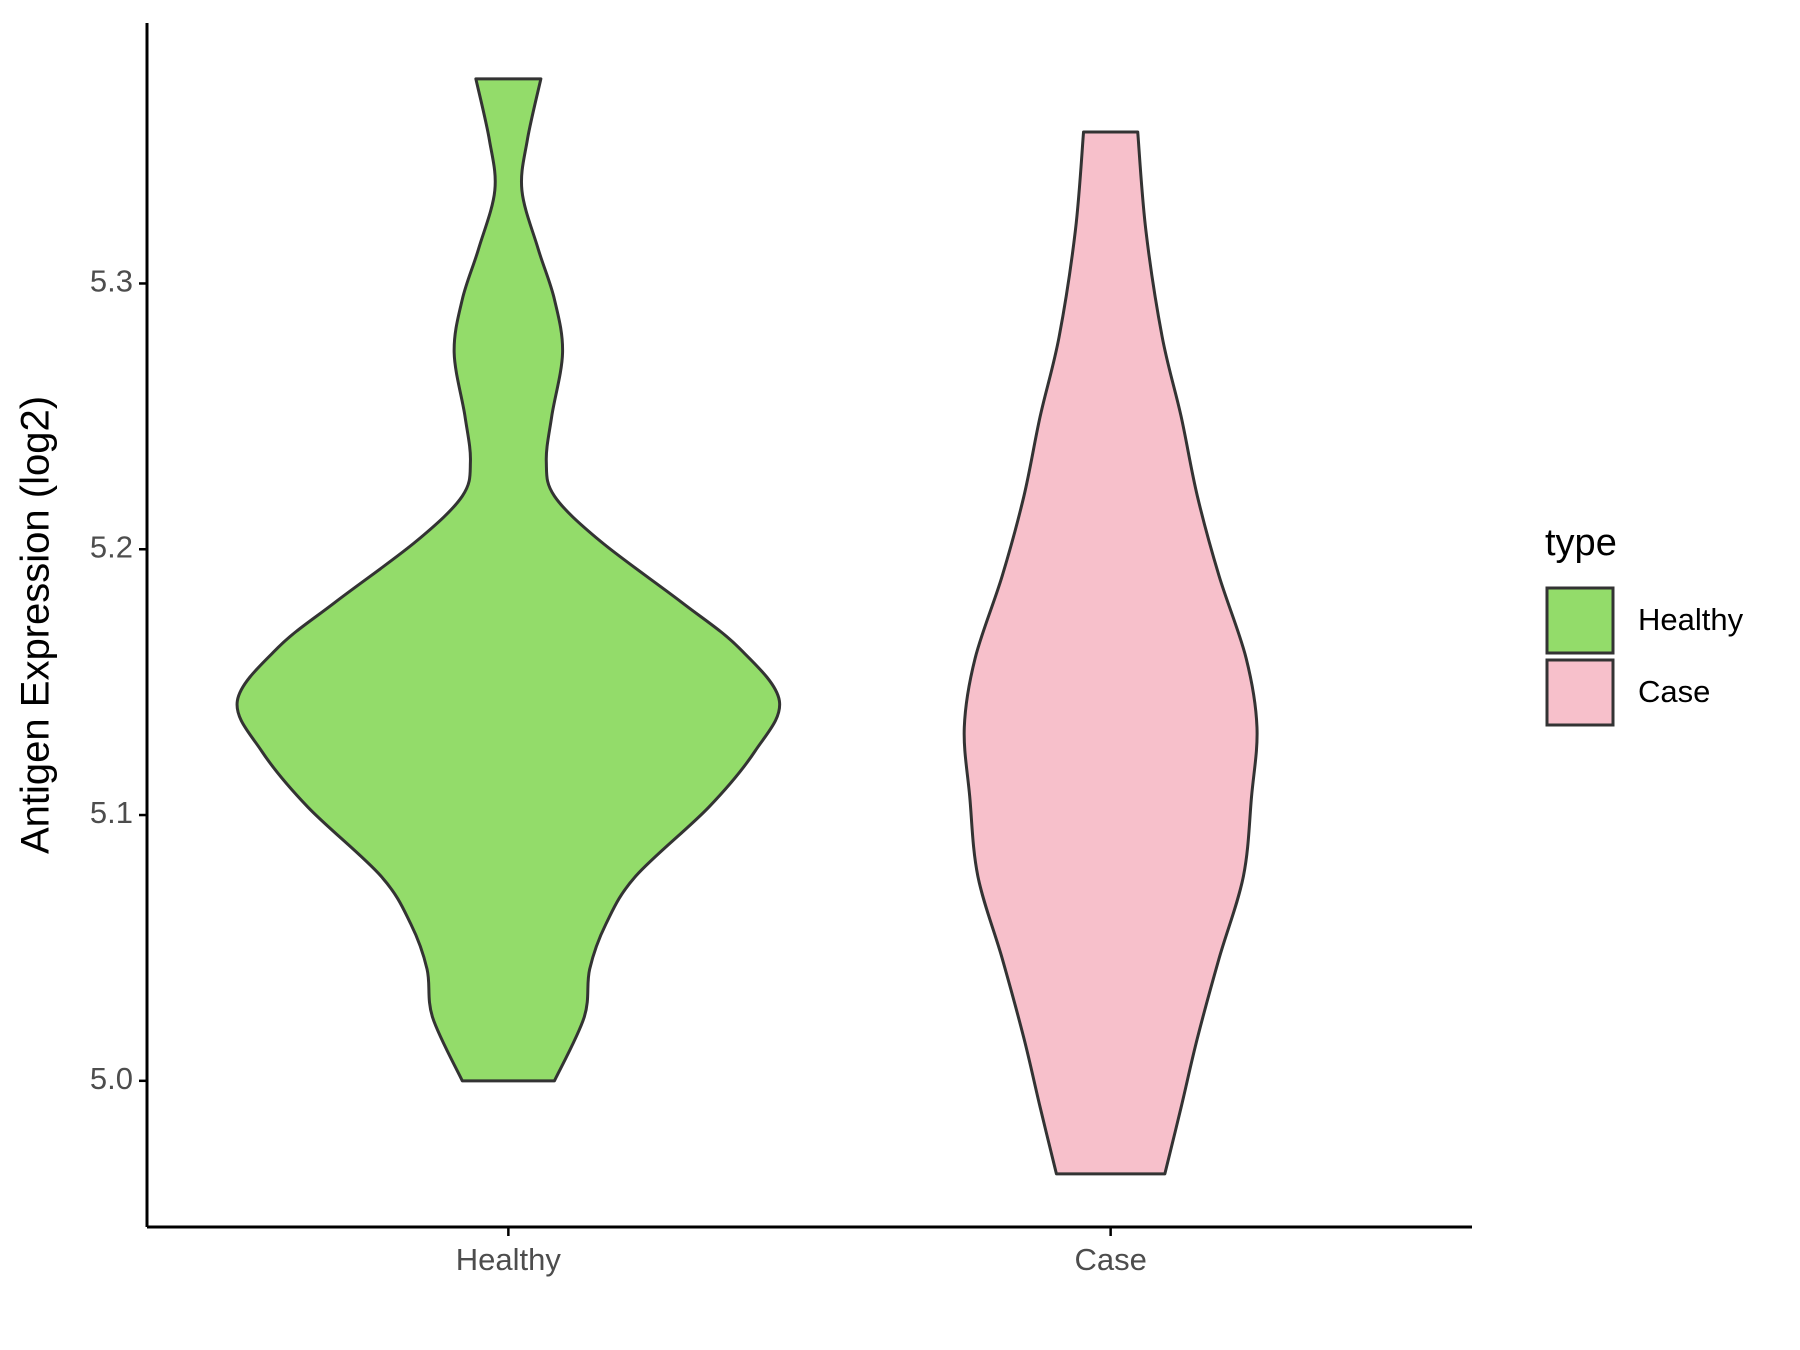  I want to click on x-tick-label: Case, so click(1110, 1259).